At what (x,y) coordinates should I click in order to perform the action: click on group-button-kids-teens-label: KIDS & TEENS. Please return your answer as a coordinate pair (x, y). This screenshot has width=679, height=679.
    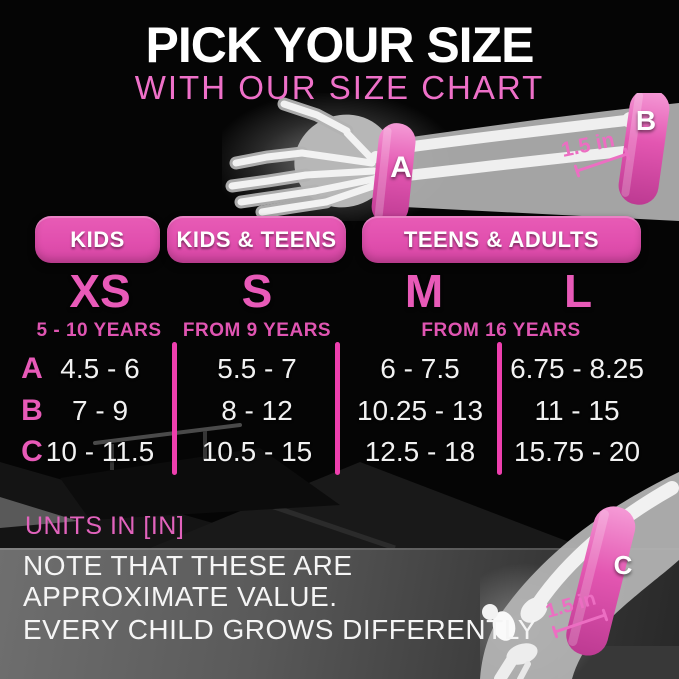
    Looking at the image, I should click on (256, 239).